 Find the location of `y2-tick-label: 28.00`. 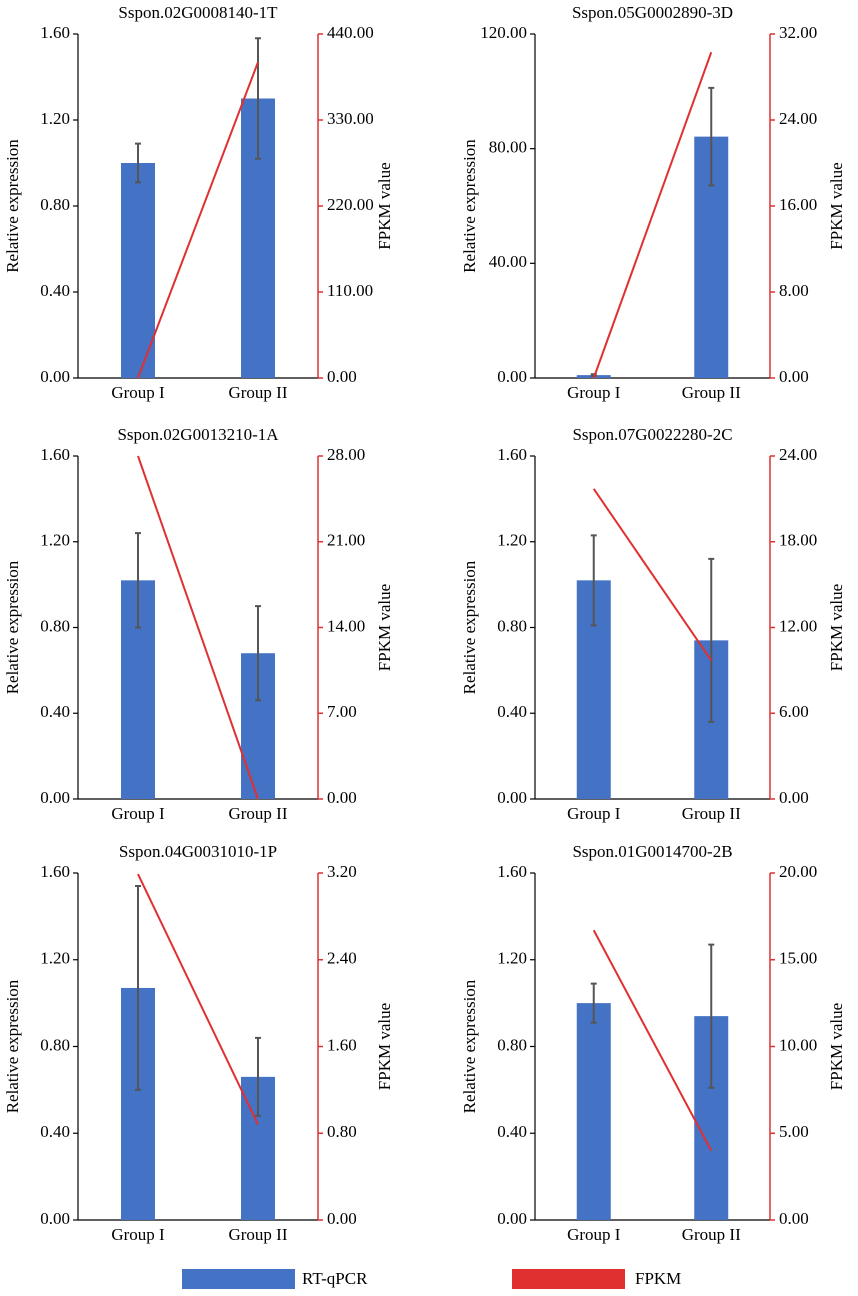

y2-tick-label: 28.00 is located at coordinates (346, 454).